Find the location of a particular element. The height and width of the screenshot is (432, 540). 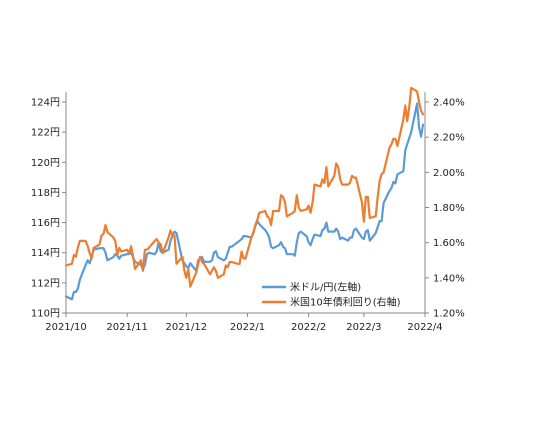

right-tick-label: 1.60% is located at coordinates (449, 243).